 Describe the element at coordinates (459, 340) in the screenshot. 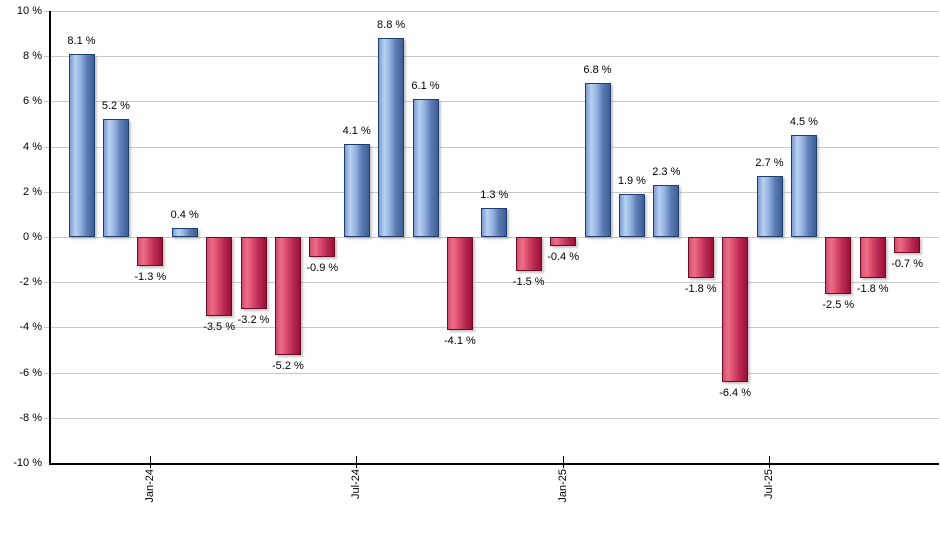

I see `bar-value-label: -4.1 %` at that location.